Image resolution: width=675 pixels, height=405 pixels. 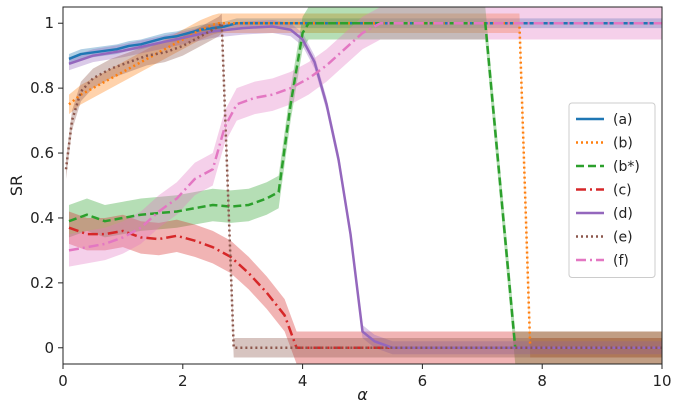 What do you see at coordinates (542, 381) in the screenshot?
I see `x-tick-label: 8` at bounding box center [542, 381].